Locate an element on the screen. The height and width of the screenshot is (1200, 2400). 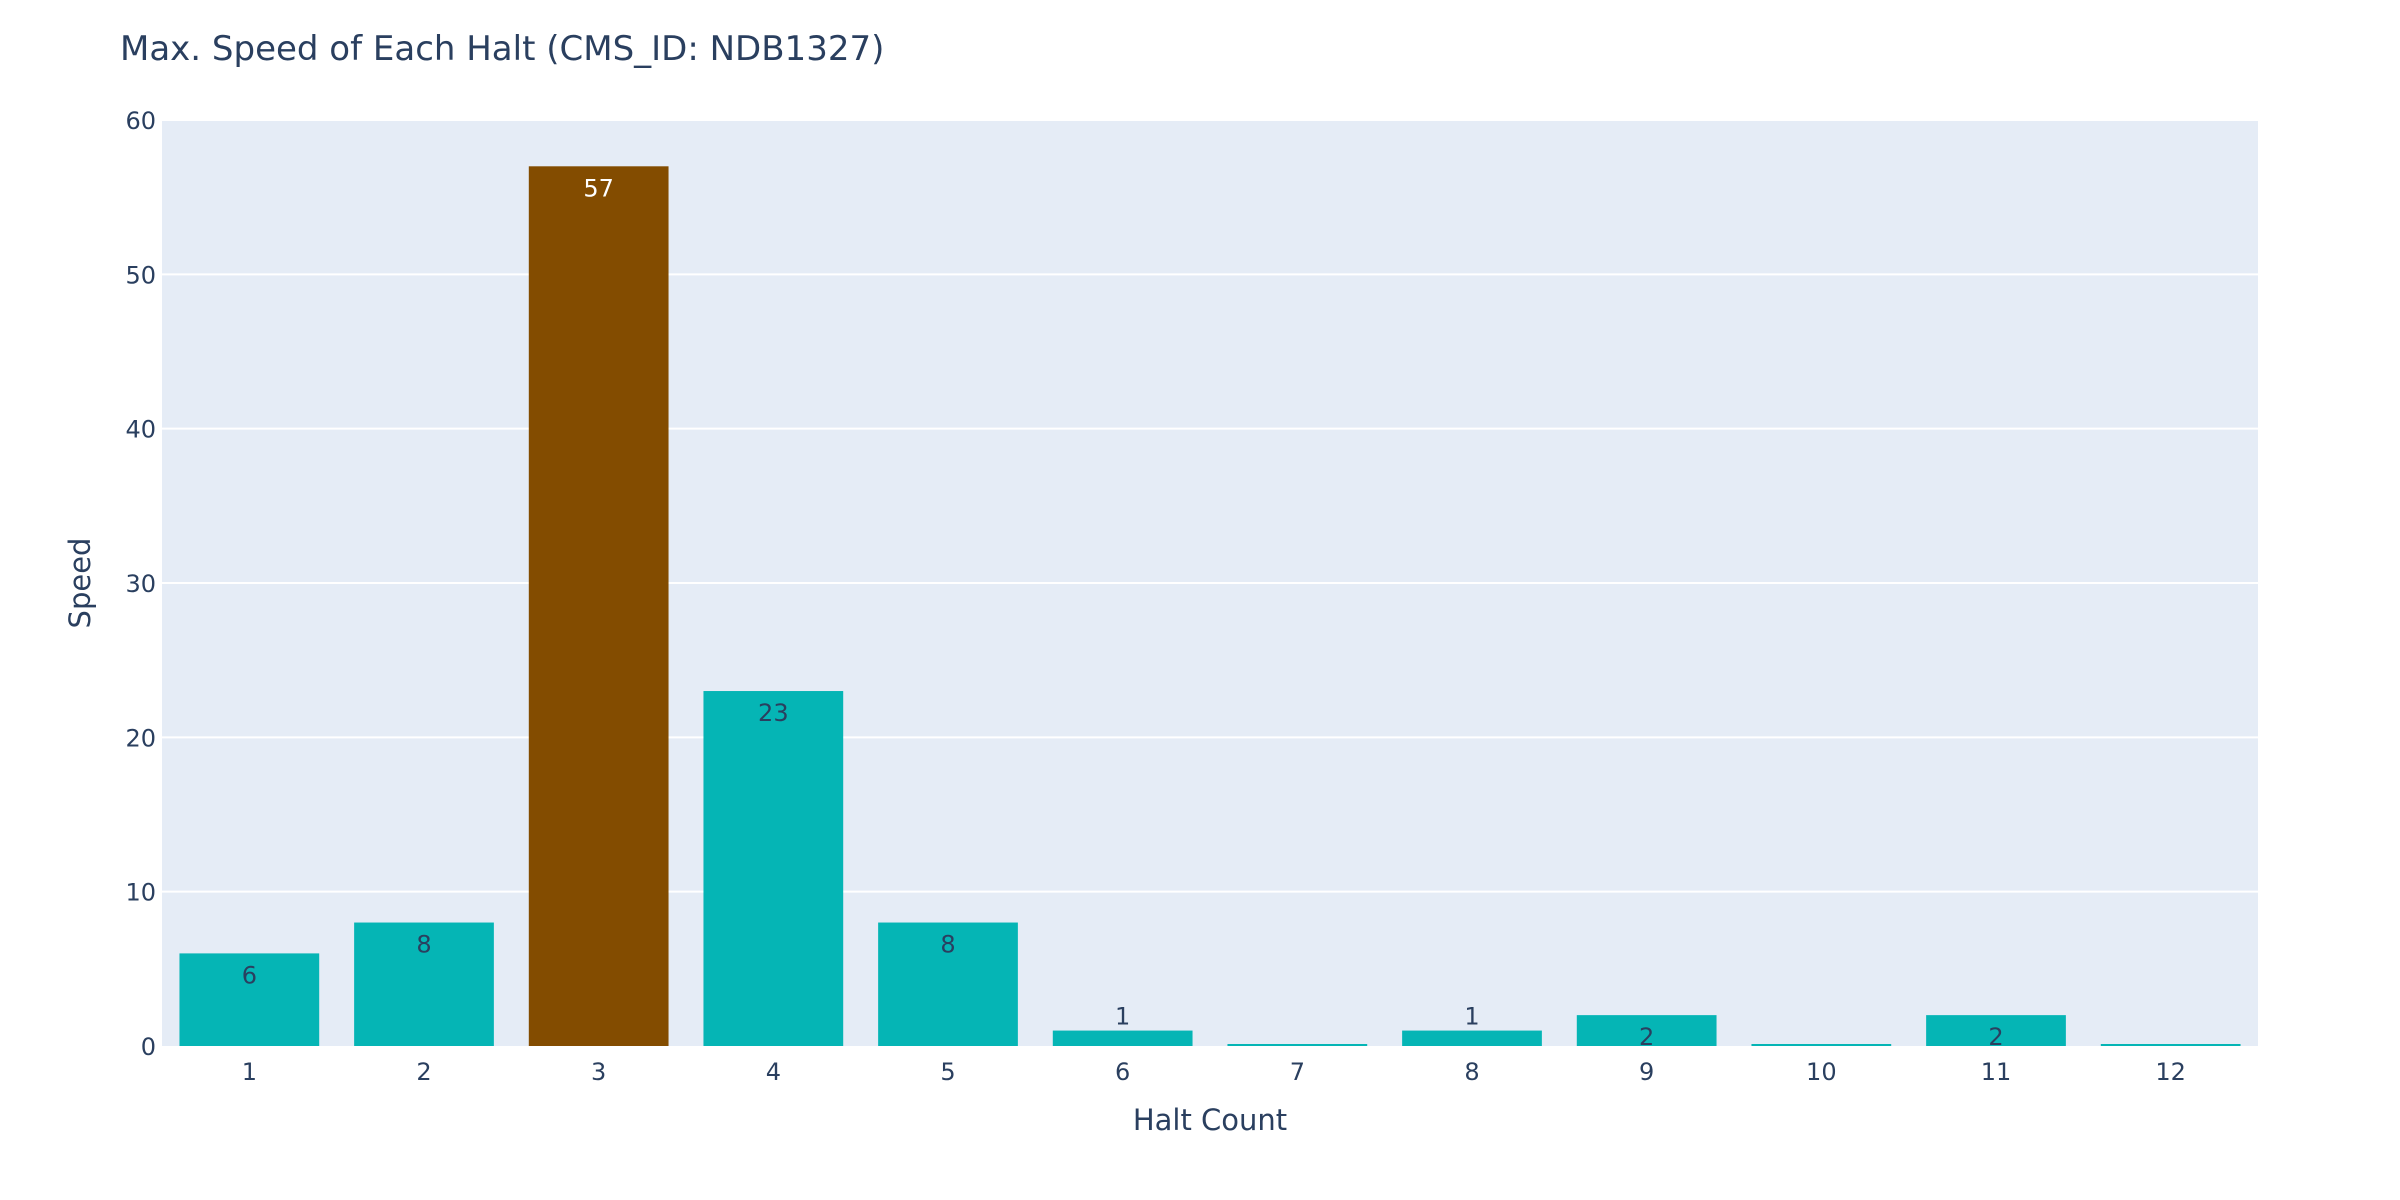
data-label-11: 2 is located at coordinates (1995, 1037).